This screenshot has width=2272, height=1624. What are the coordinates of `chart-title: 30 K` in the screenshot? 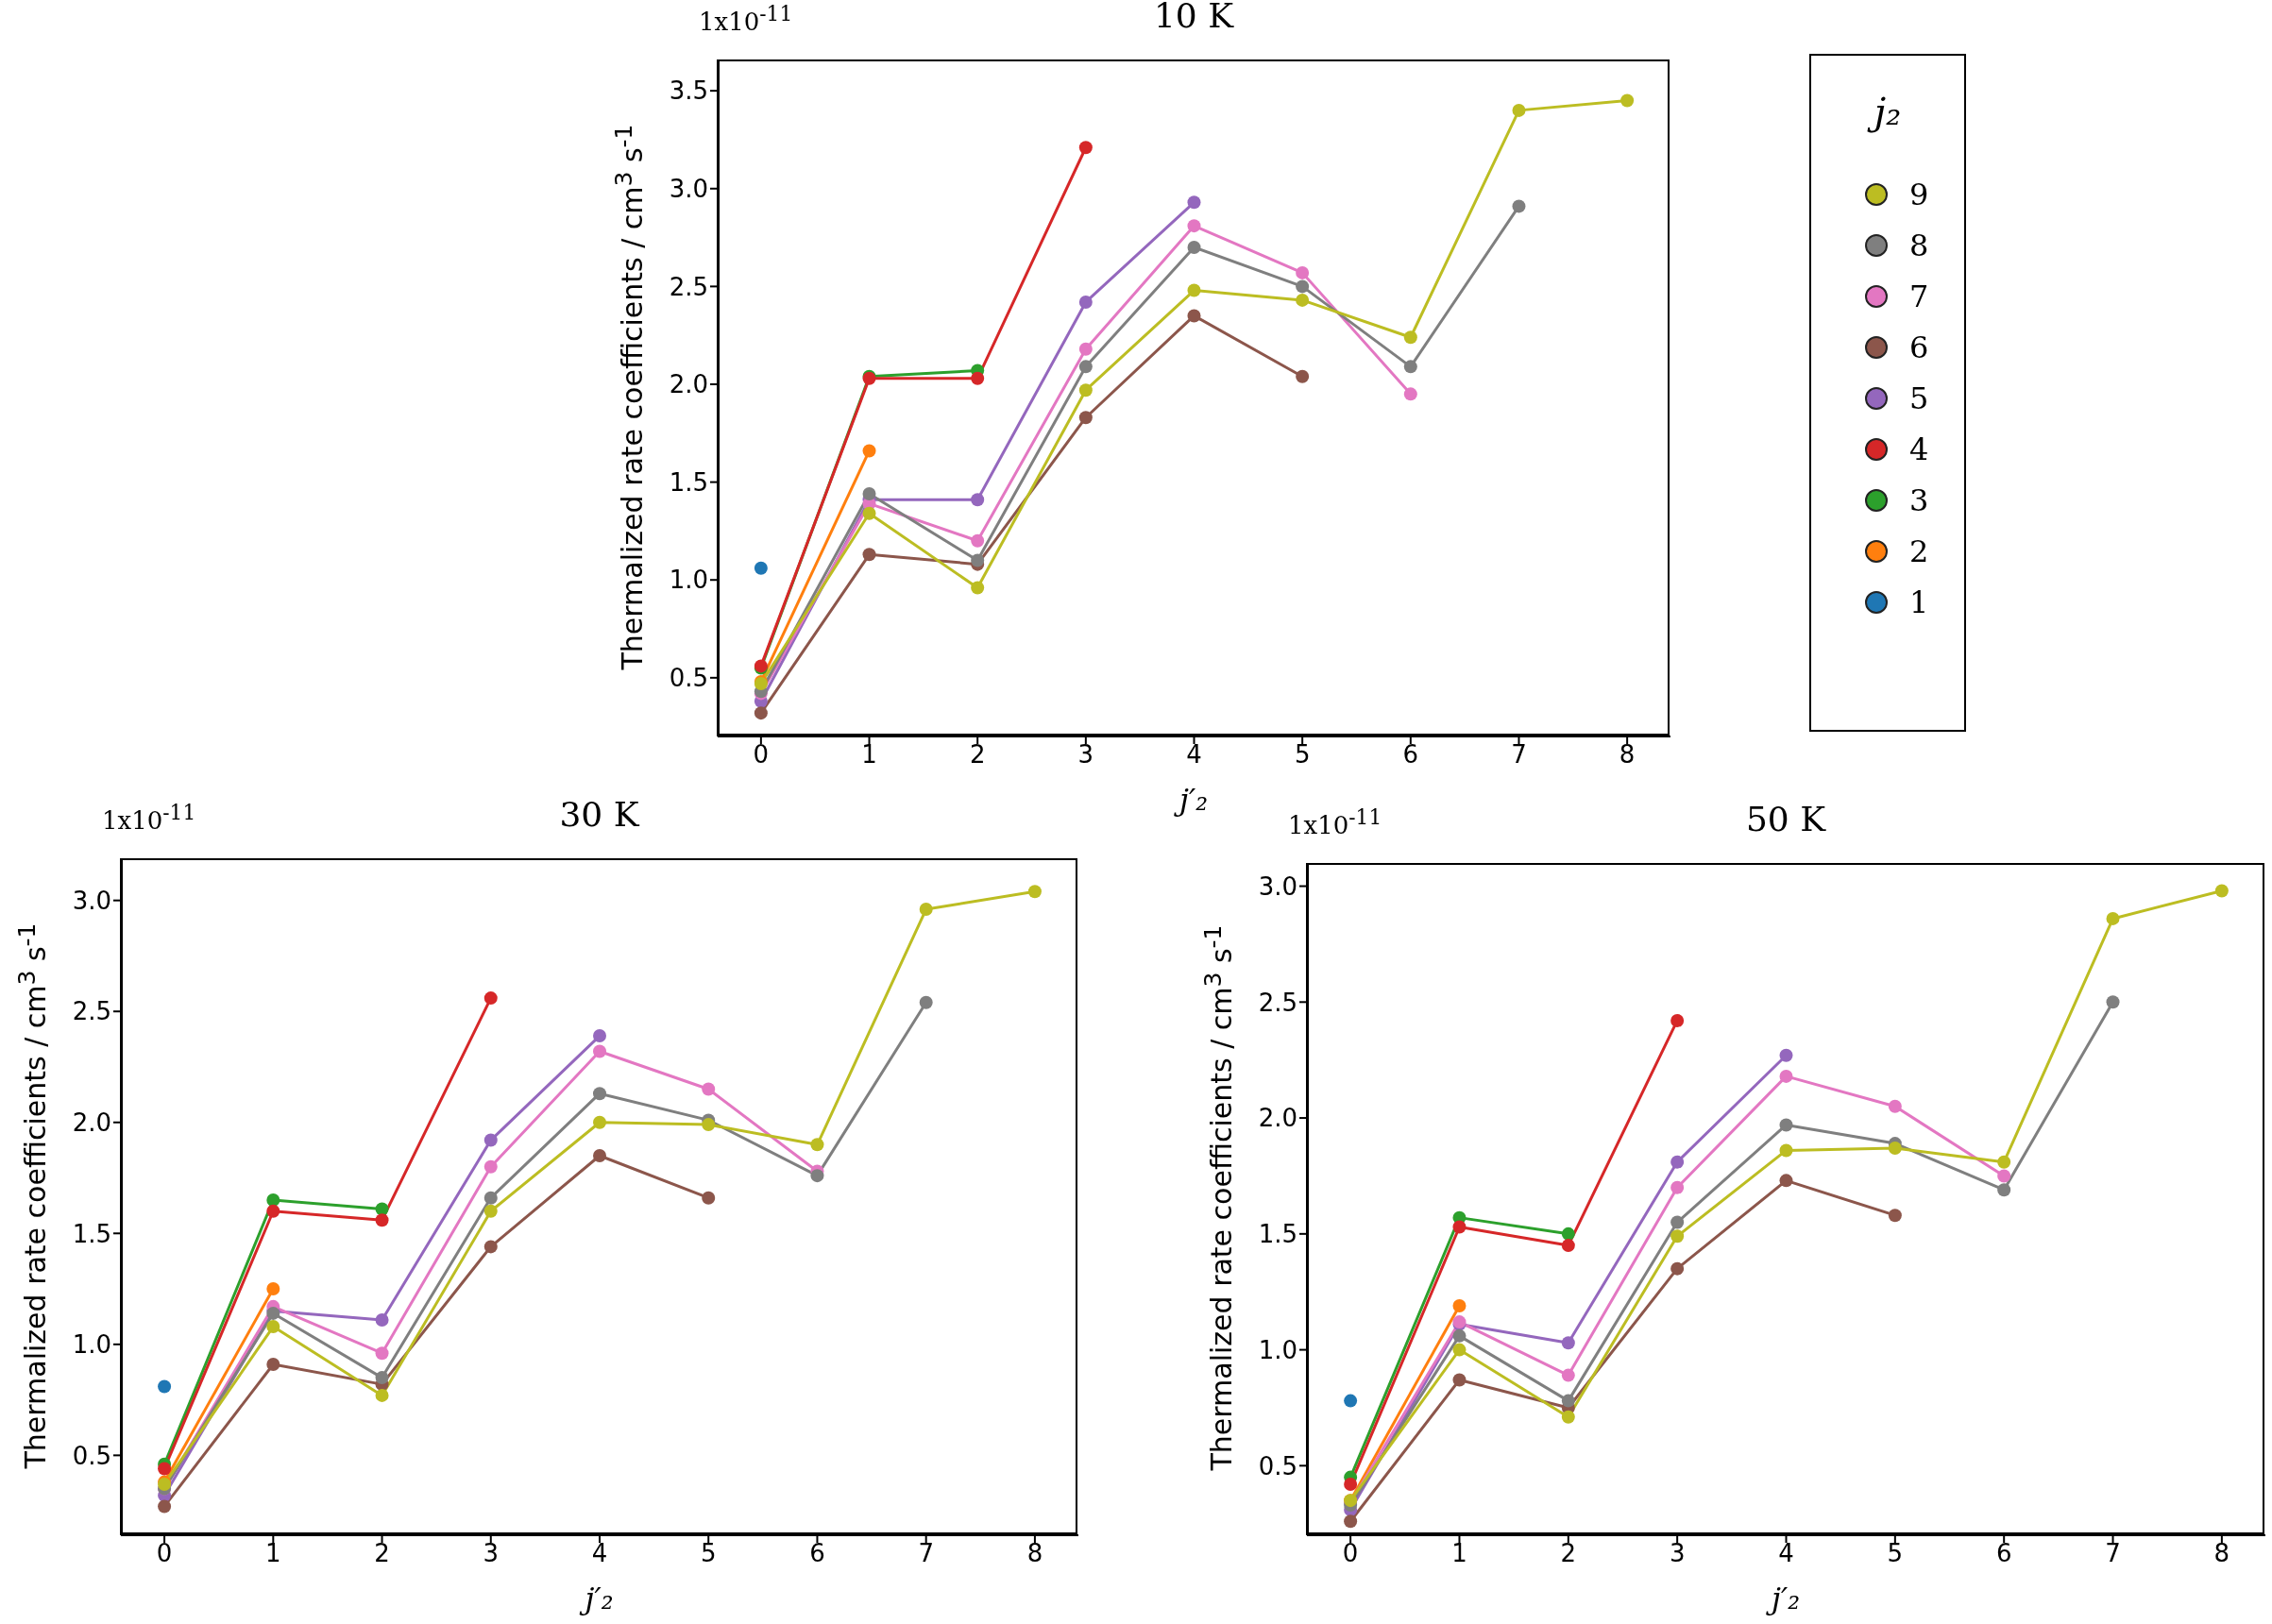 It's located at (599, 814).